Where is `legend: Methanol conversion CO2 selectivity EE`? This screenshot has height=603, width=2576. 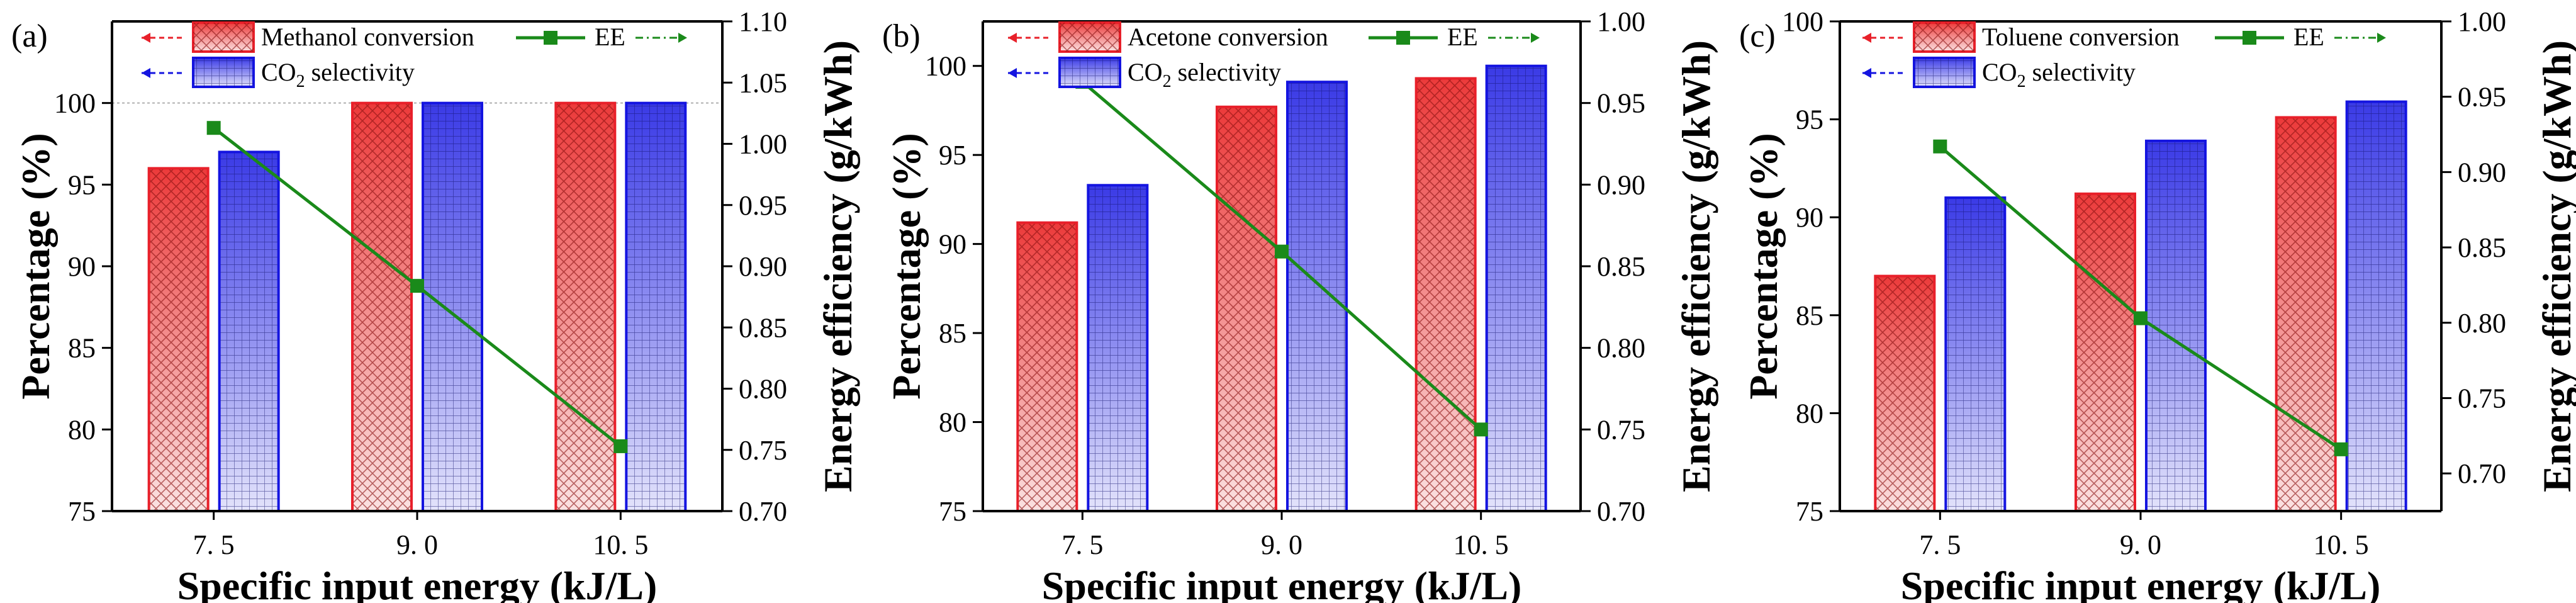 legend: Methanol conversion CO2 selectivity EE is located at coordinates (414, 56).